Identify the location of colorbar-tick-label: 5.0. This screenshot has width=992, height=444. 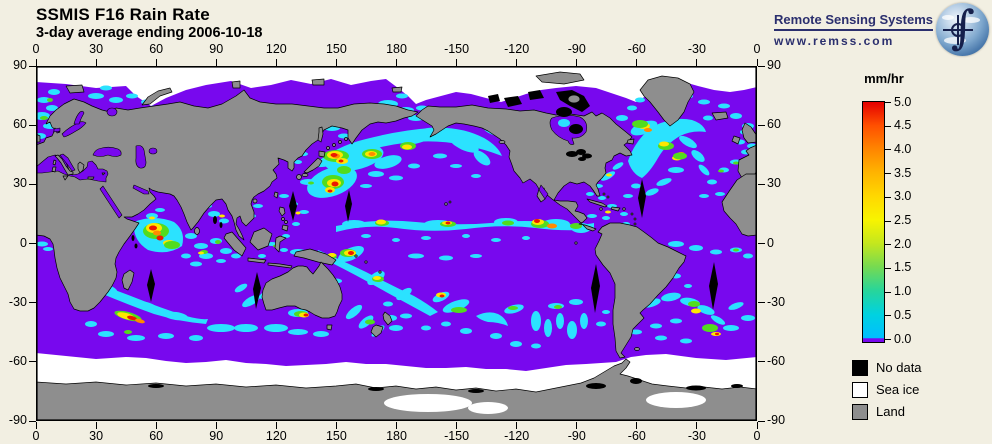
(903, 101).